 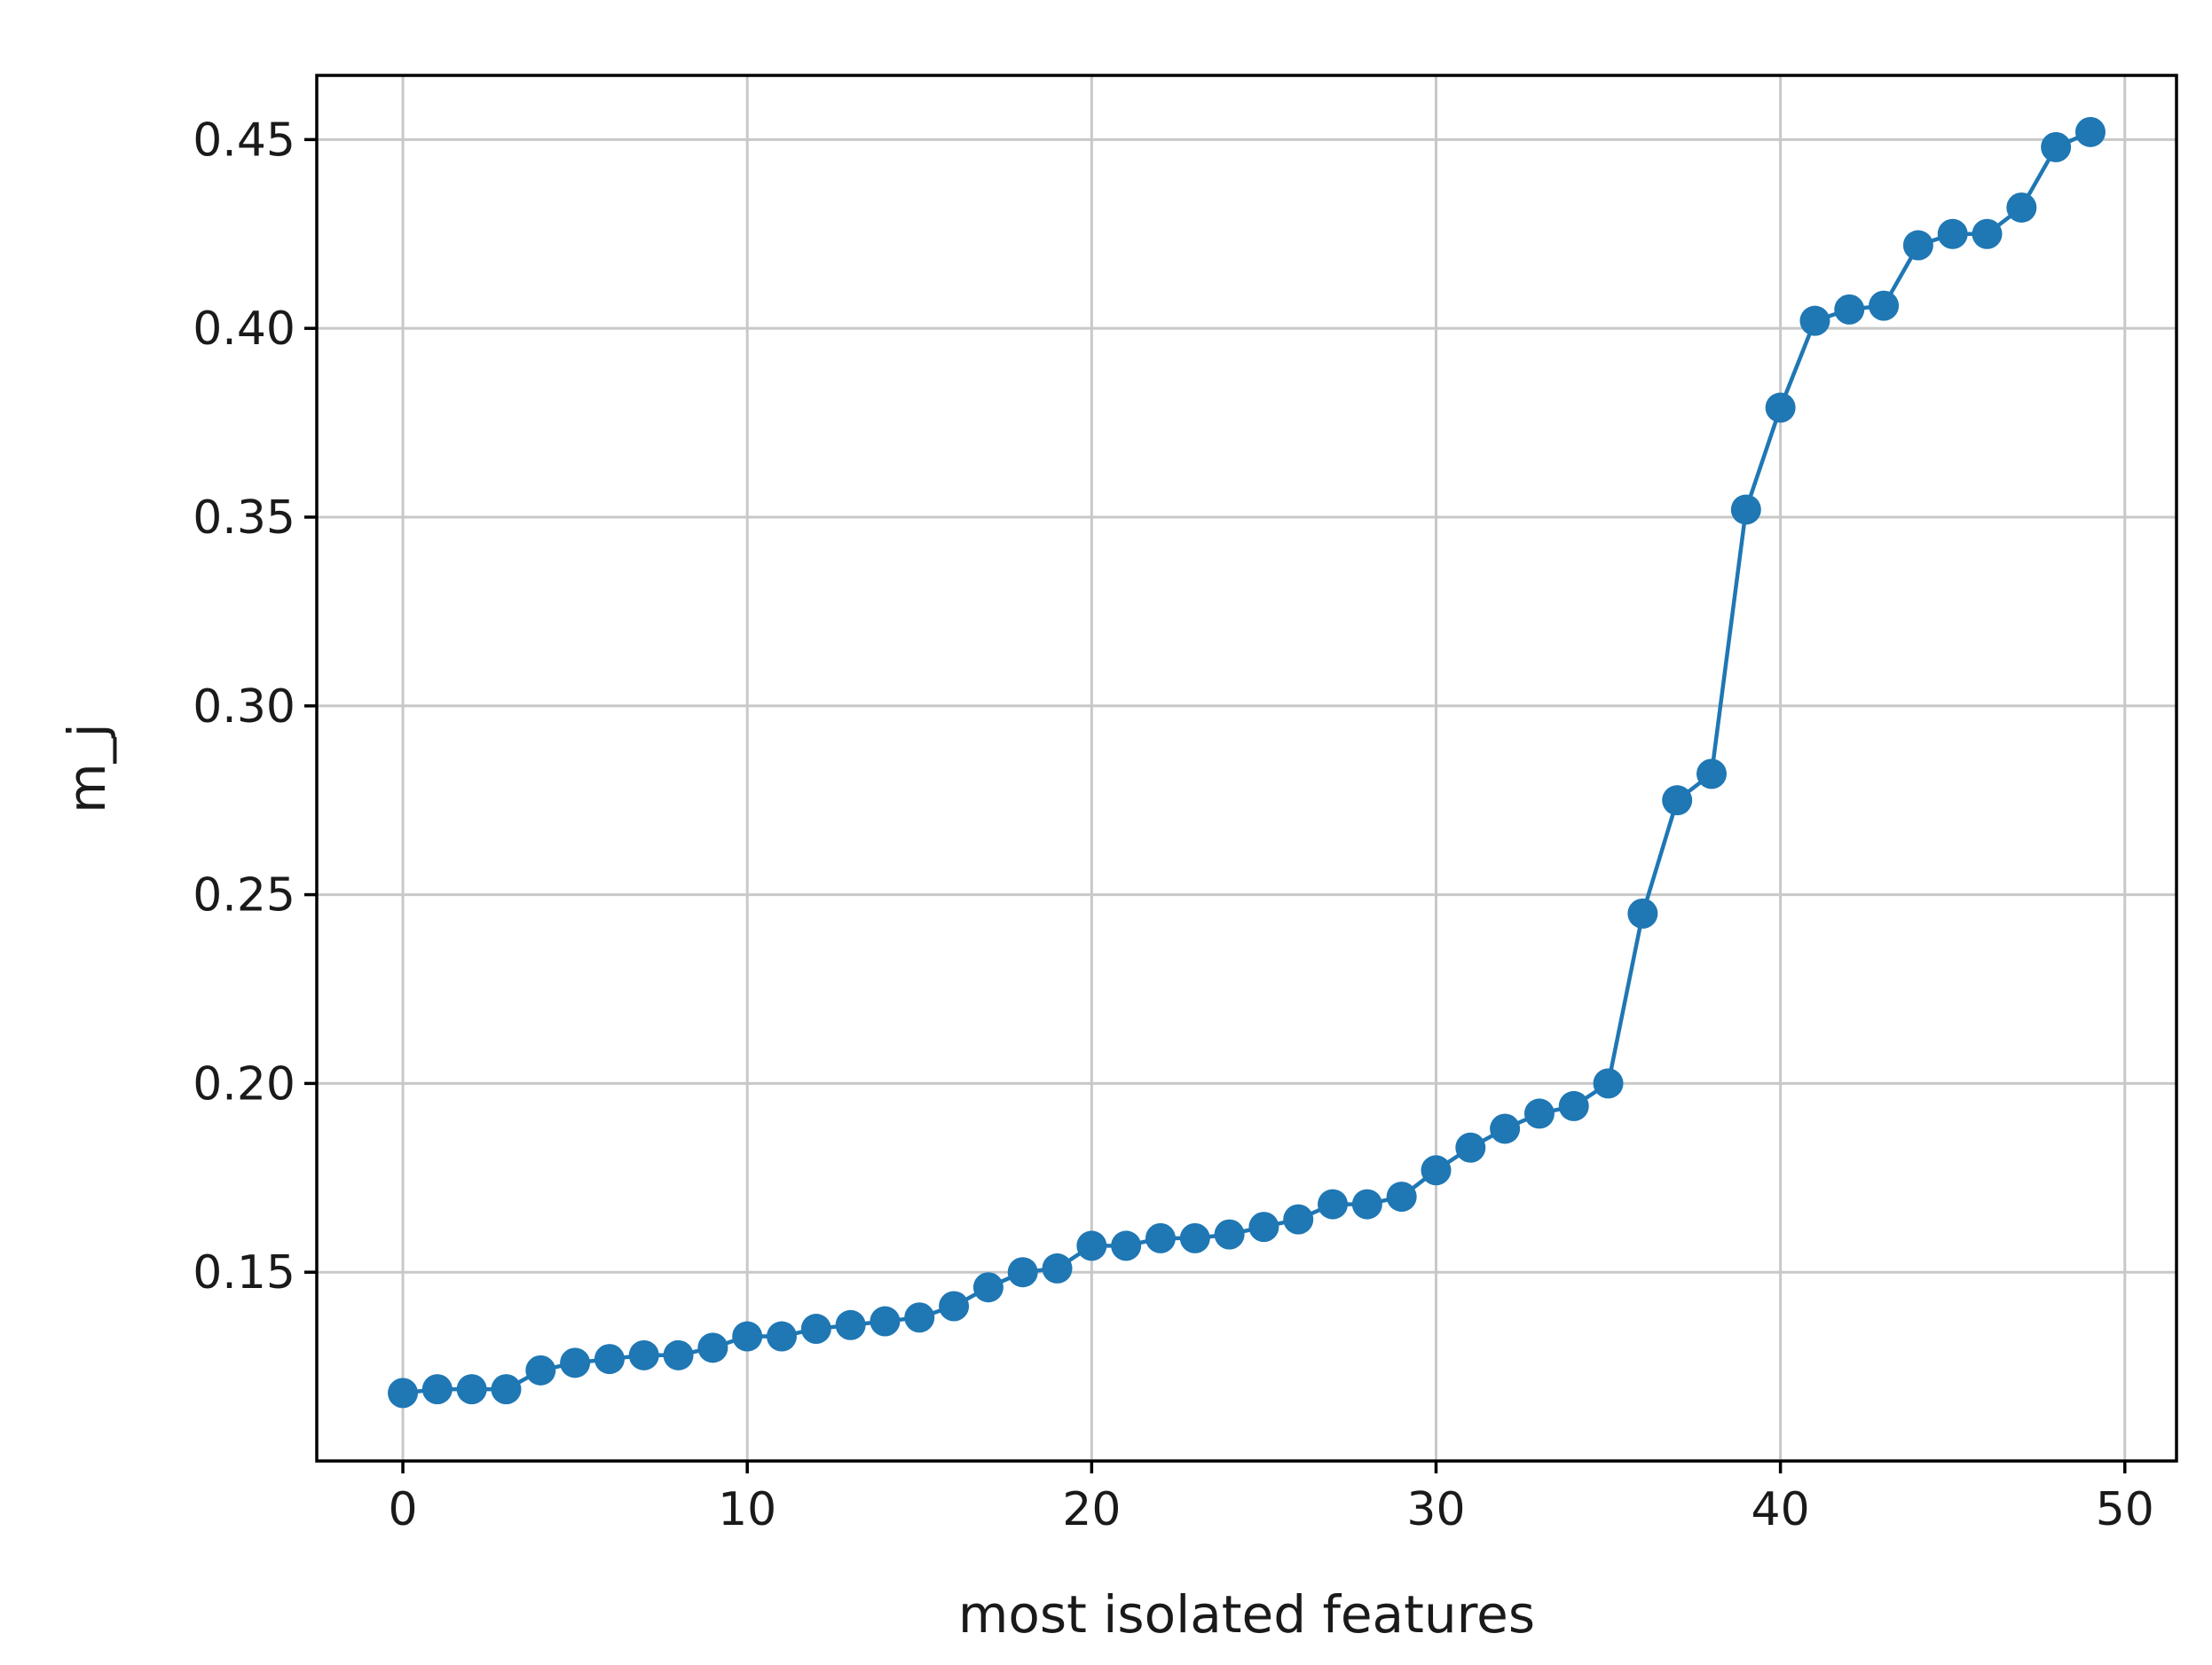 What do you see at coordinates (244, 141) in the screenshot?
I see `y-tick-label: 0.45` at bounding box center [244, 141].